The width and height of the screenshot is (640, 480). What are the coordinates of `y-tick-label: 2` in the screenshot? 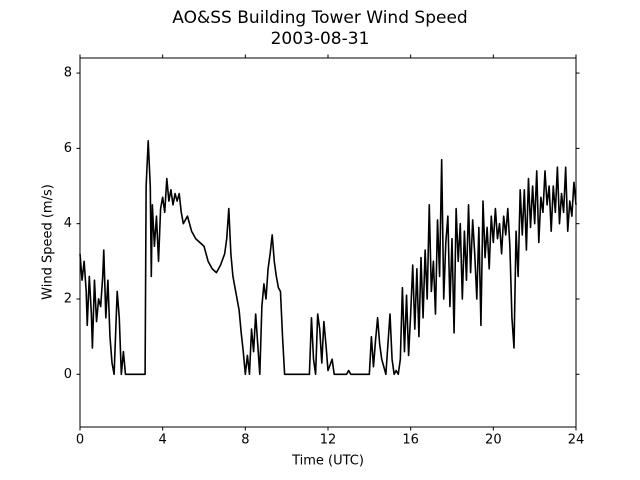 It's located at (68, 298).